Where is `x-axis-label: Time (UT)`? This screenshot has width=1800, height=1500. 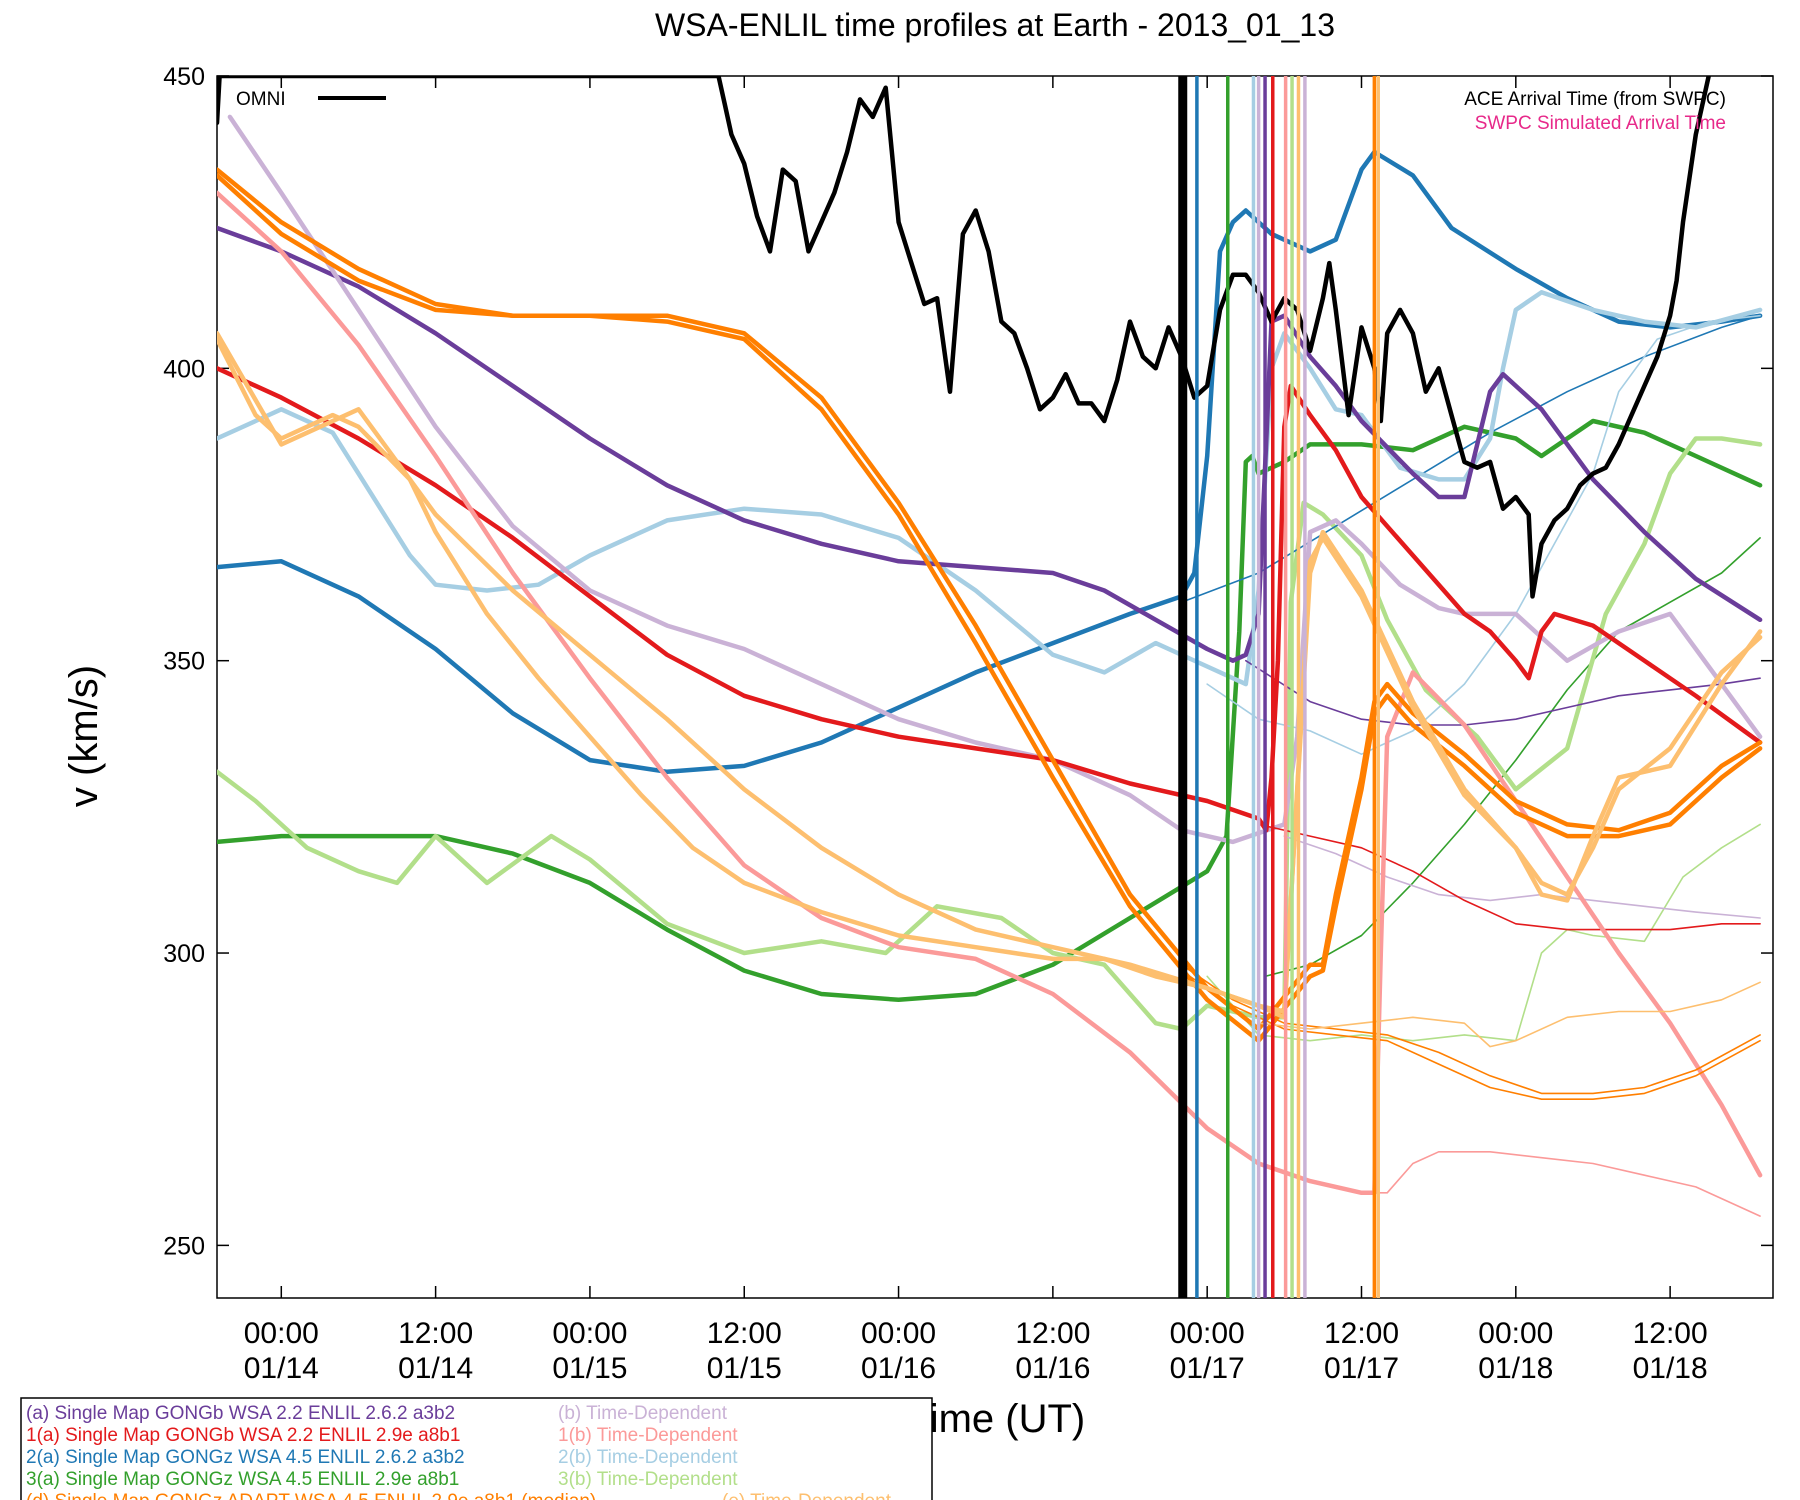 x-axis-label: Time (UT) is located at coordinates (996, 1419).